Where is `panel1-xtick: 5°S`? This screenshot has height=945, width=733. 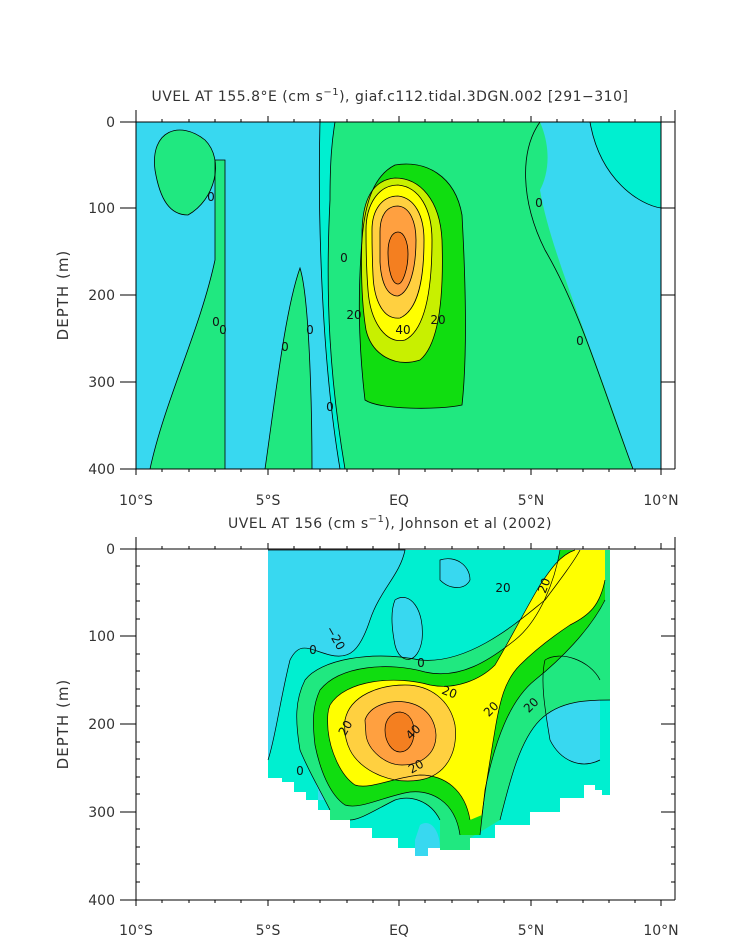 panel1-xtick: 5°S is located at coordinates (268, 501).